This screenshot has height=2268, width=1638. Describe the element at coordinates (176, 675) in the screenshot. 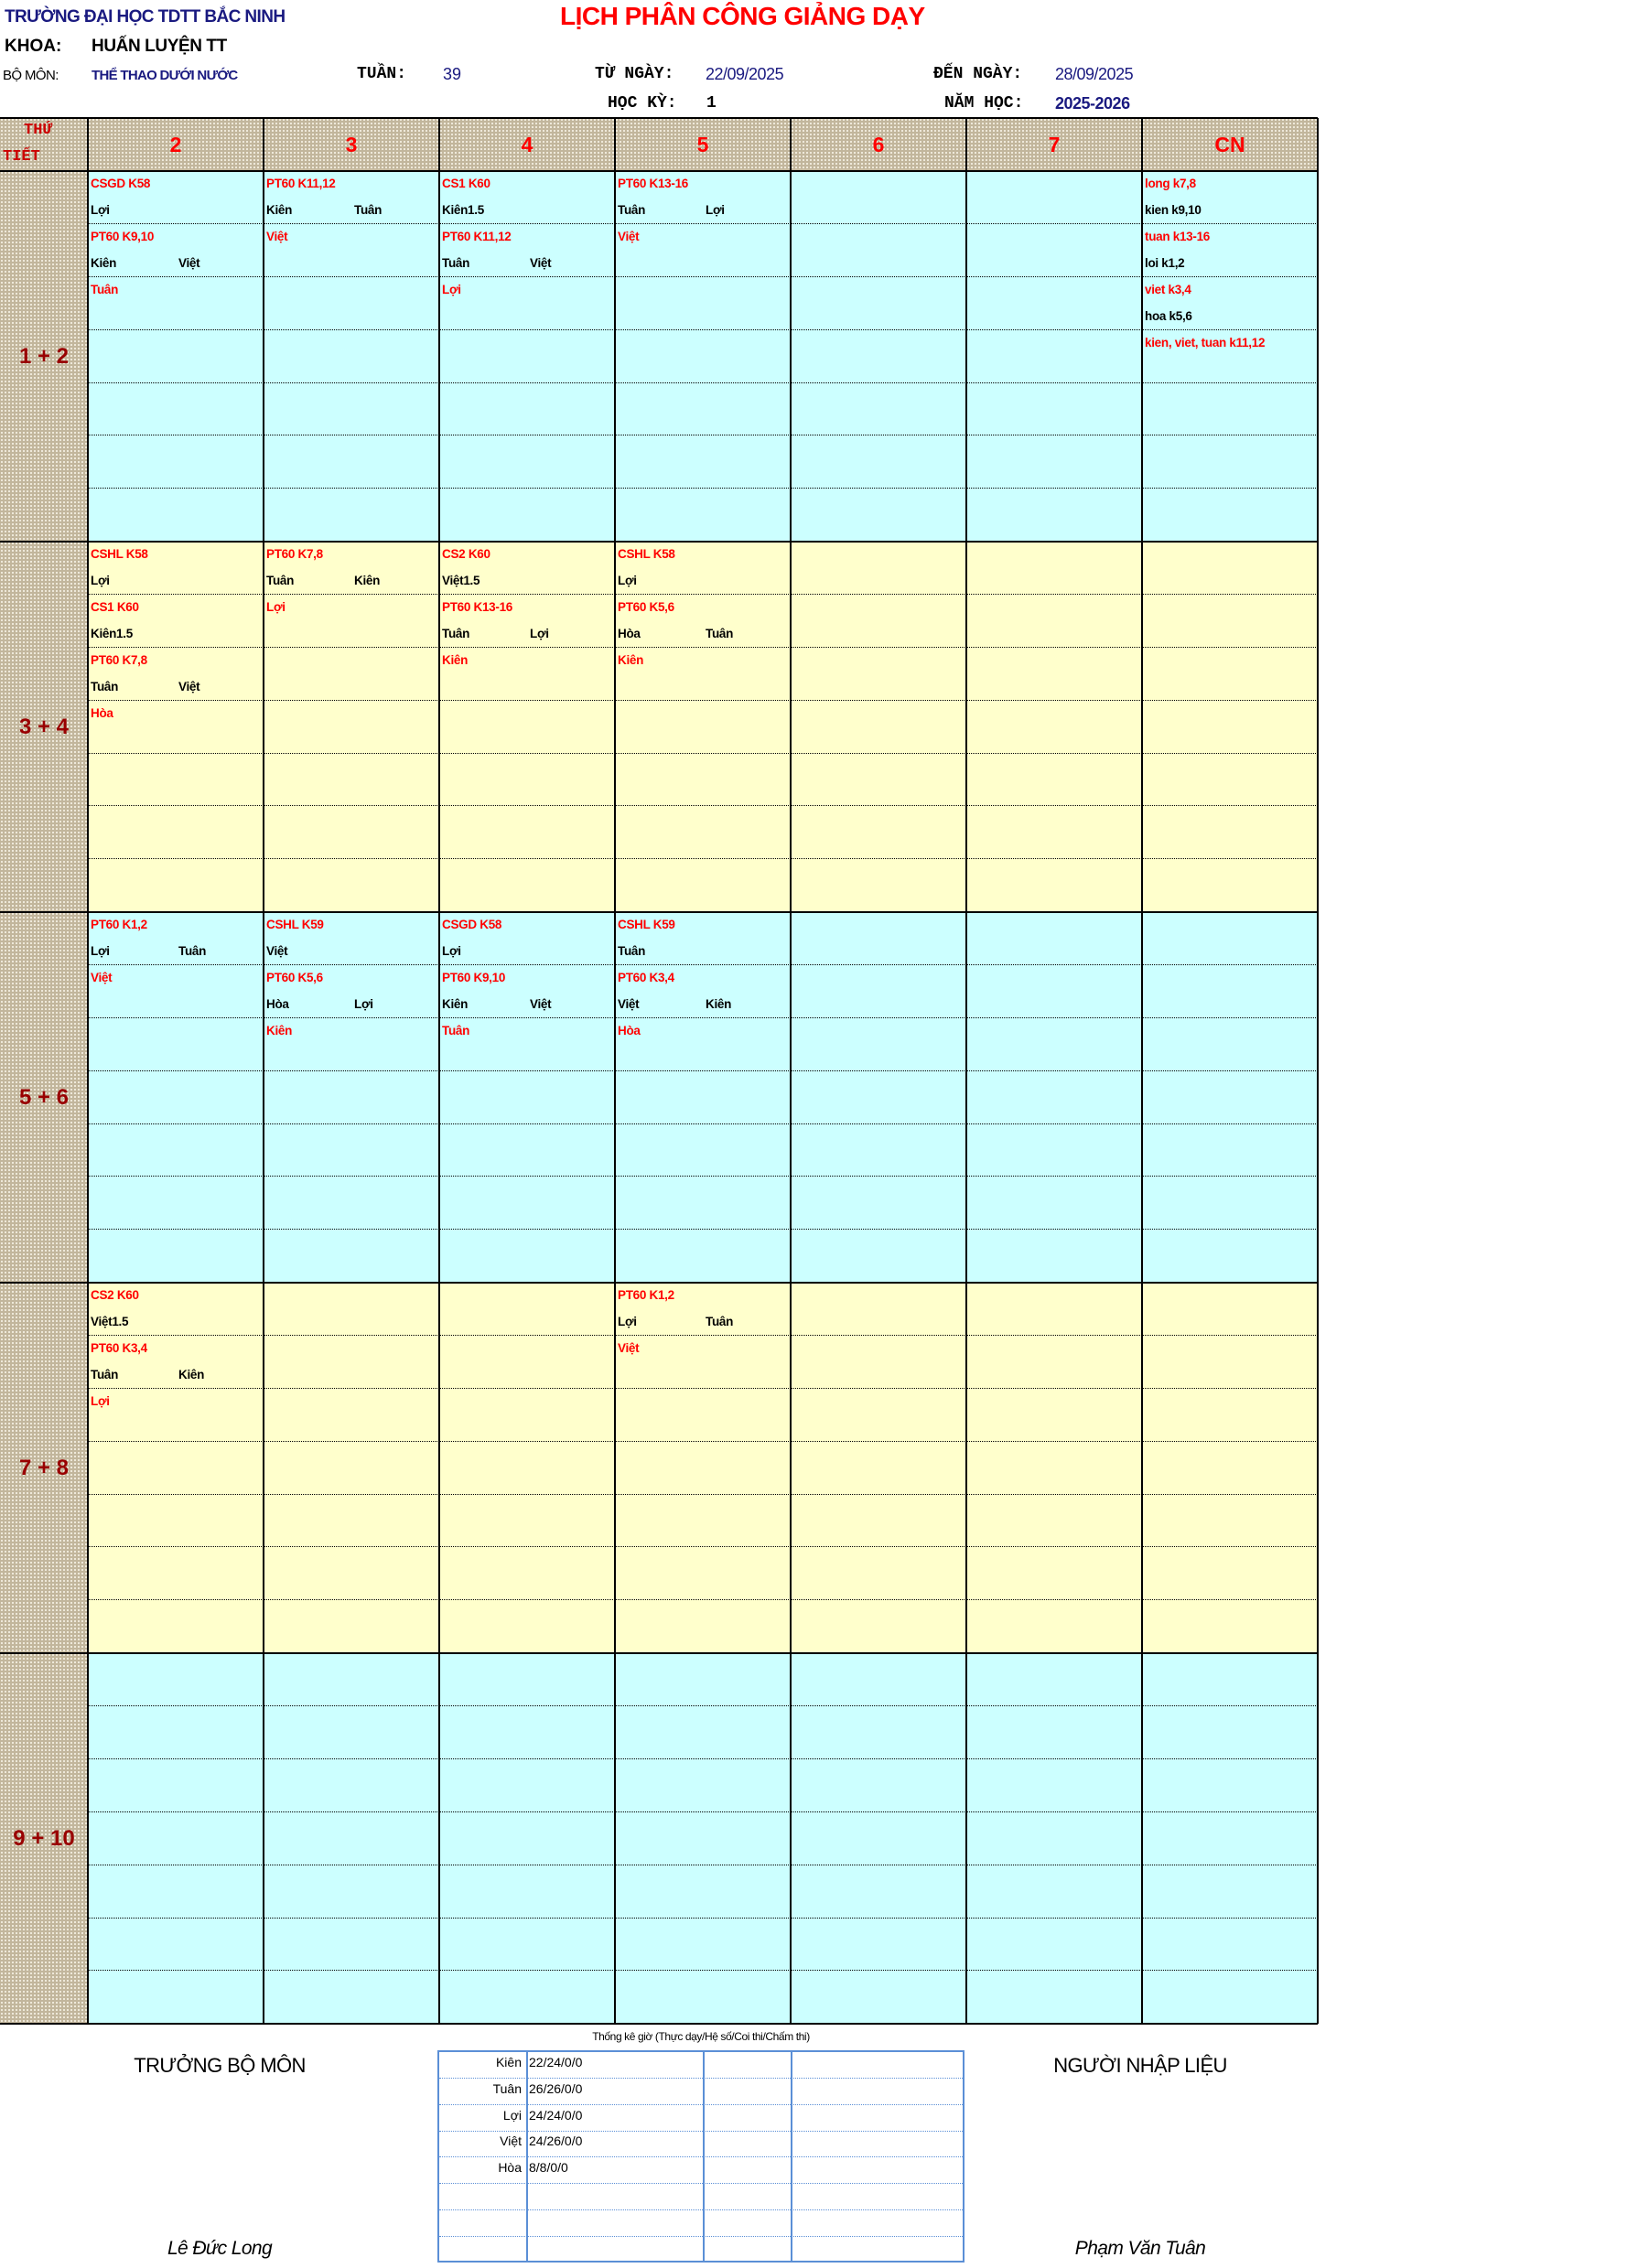

I see `schedule-slot: PT60 K7,8 Tuân Việt` at that location.